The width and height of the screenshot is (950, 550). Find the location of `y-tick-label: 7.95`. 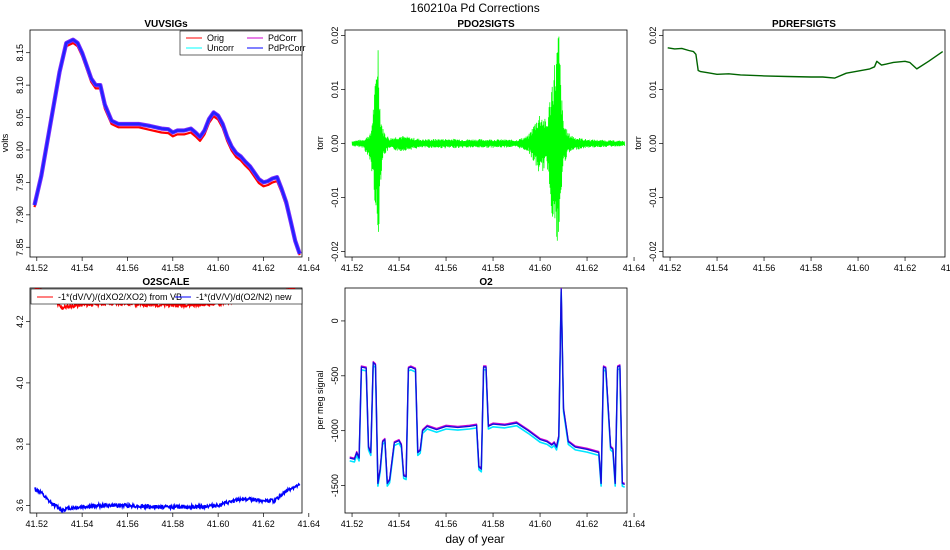

y-tick-label: 7.95 is located at coordinates (20, 183).